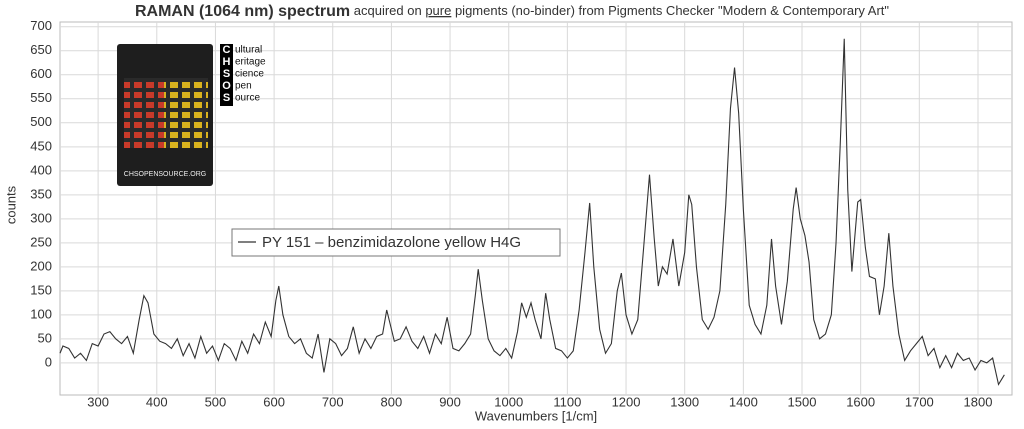  What do you see at coordinates (391, 242) in the screenshot?
I see `legend-label: PY 151 – benzimidazolone yellow H4G` at bounding box center [391, 242].